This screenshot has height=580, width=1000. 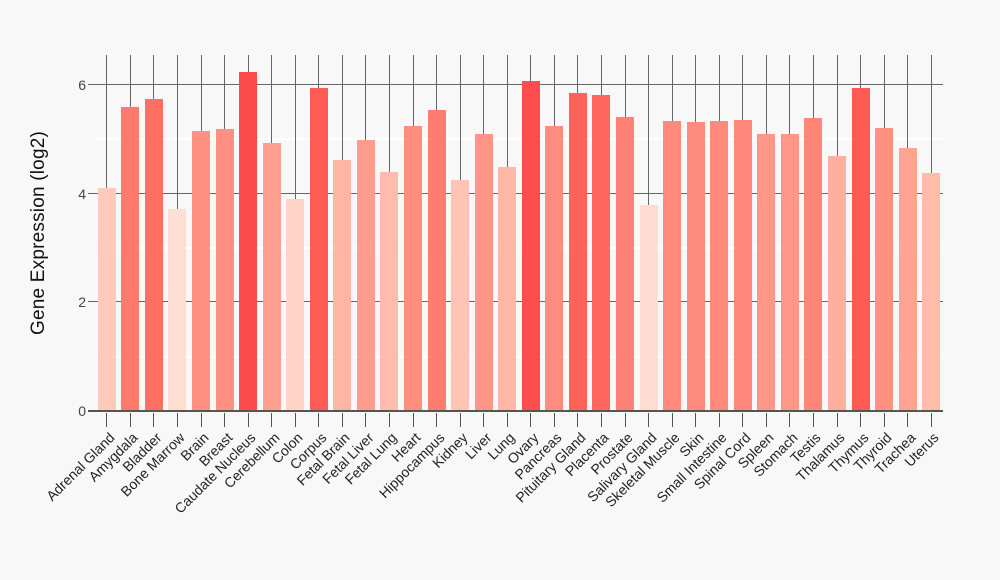 I want to click on y-tick-label: 2, so click(x=82, y=302).